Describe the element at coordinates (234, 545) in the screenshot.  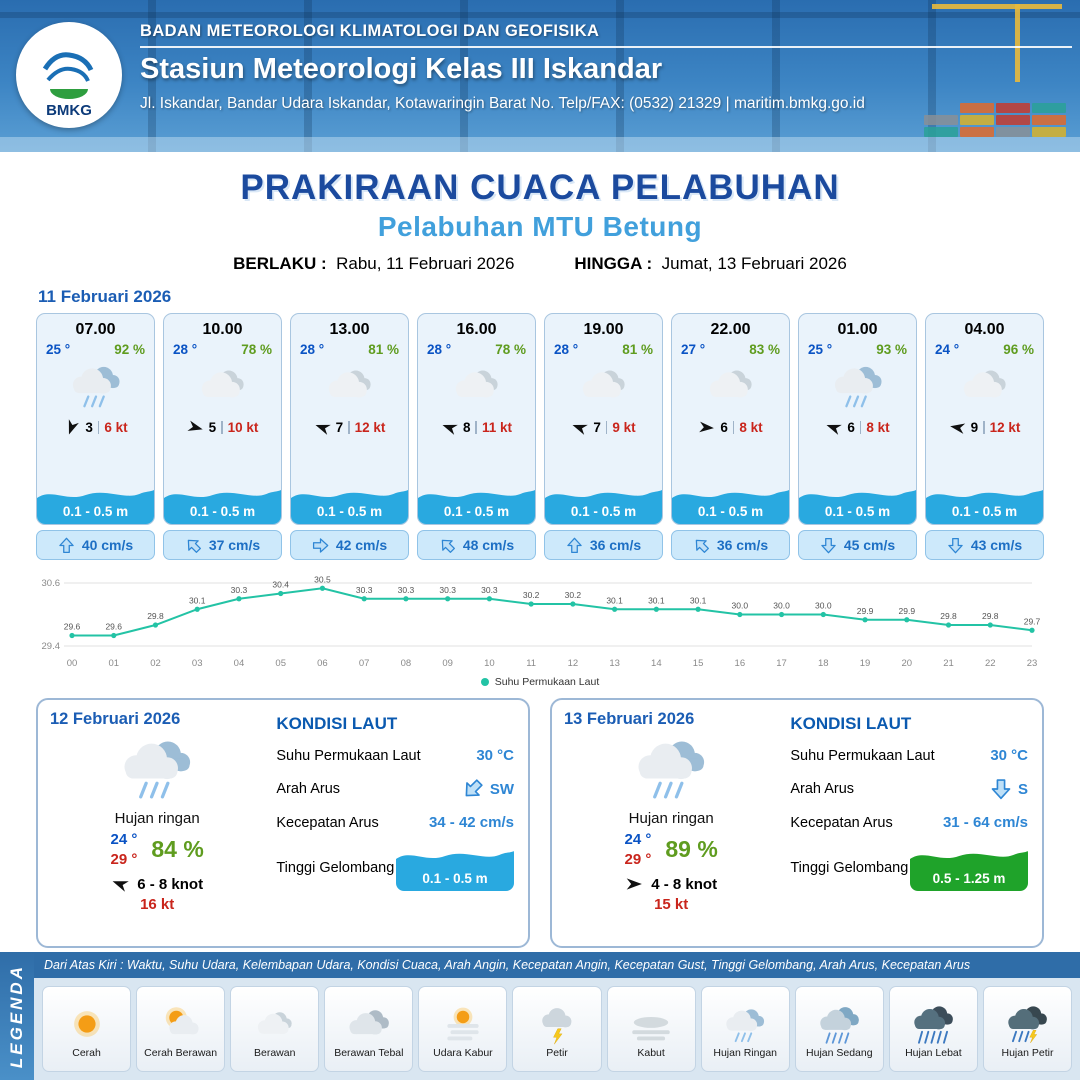
I see `current-speed-value: 37 cm/s` at that location.